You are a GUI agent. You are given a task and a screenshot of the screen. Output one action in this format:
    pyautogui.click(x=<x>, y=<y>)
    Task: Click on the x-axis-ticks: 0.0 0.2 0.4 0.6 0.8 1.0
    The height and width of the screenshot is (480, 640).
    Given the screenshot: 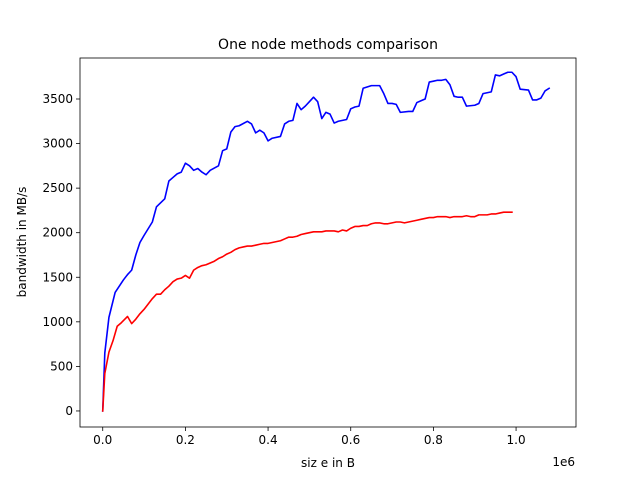 What is the action you would take?
    pyautogui.click(x=309, y=437)
    